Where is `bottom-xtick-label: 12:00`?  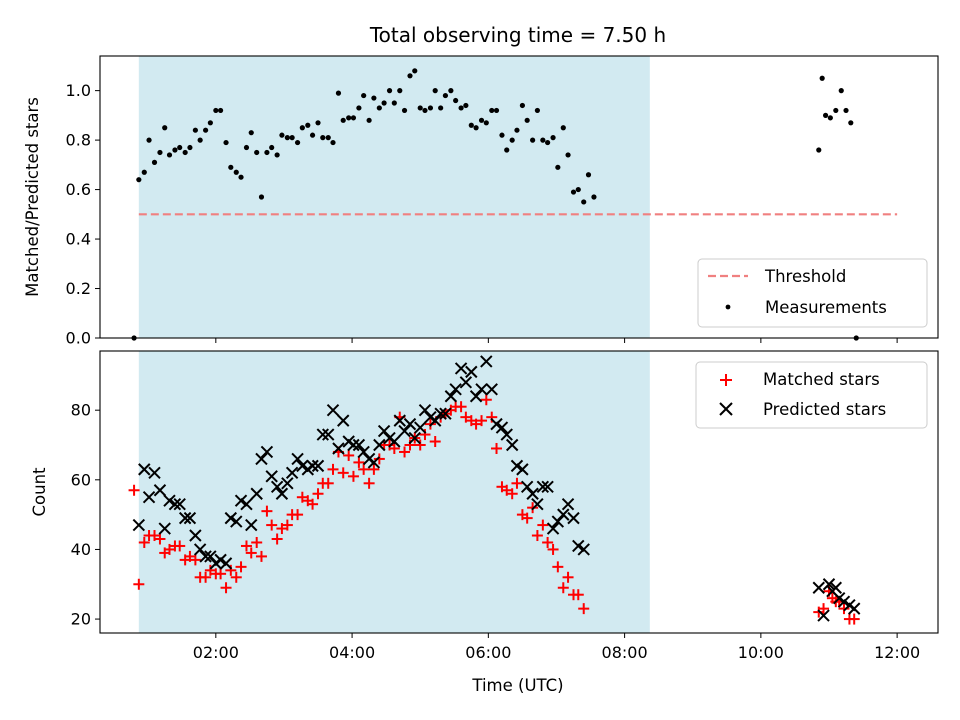 bottom-xtick-label: 12:00 is located at coordinates (897, 652).